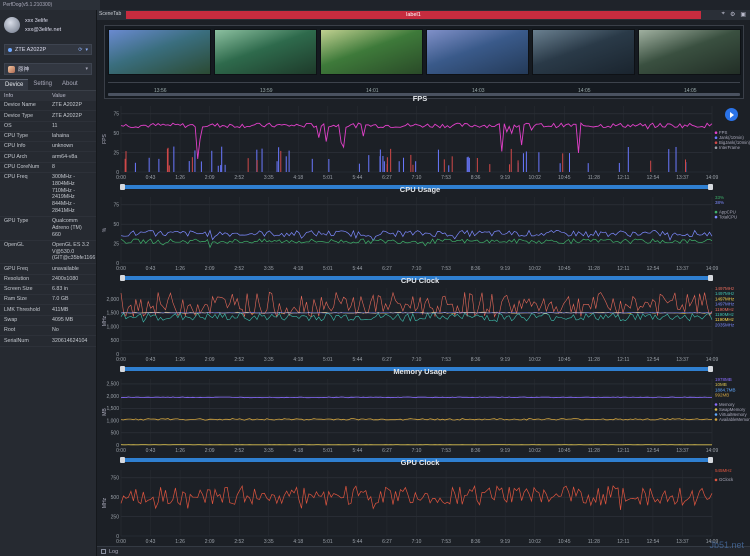  I want to click on user-profile: xxx 3elife xxx@3elife.net, so click(48, 25).